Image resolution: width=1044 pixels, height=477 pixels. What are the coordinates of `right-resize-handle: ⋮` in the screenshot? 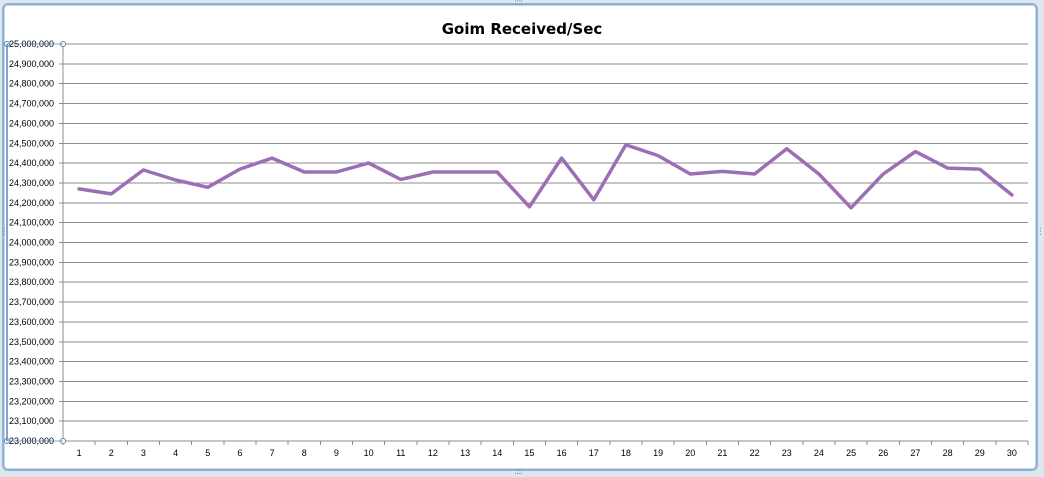 It's located at (1040, 232).